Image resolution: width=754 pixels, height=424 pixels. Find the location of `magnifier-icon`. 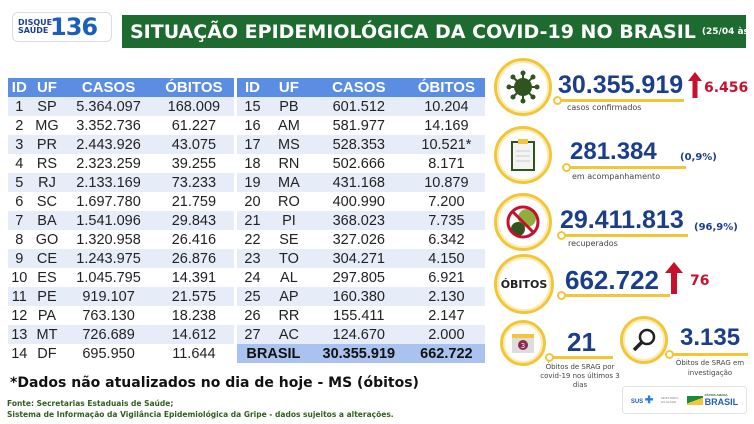

magnifier-icon is located at coordinates (644, 340).